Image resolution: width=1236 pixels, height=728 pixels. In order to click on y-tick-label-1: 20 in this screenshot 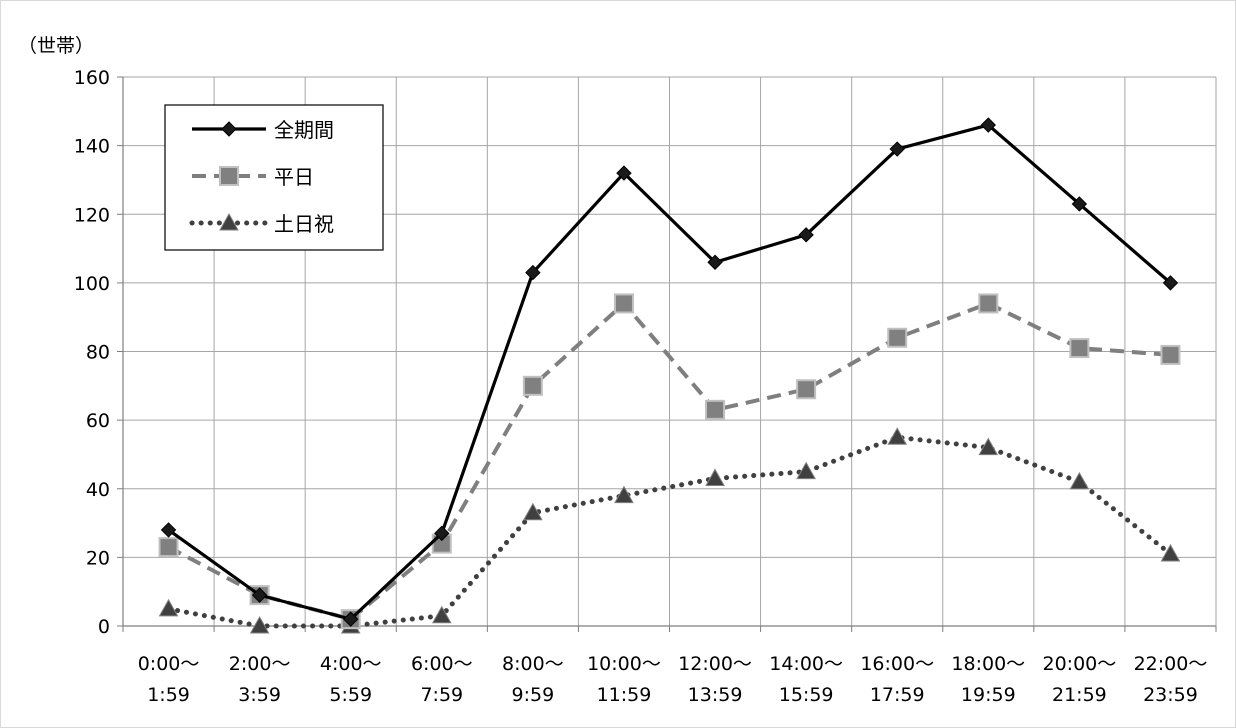, I will do `click(98, 558)`.